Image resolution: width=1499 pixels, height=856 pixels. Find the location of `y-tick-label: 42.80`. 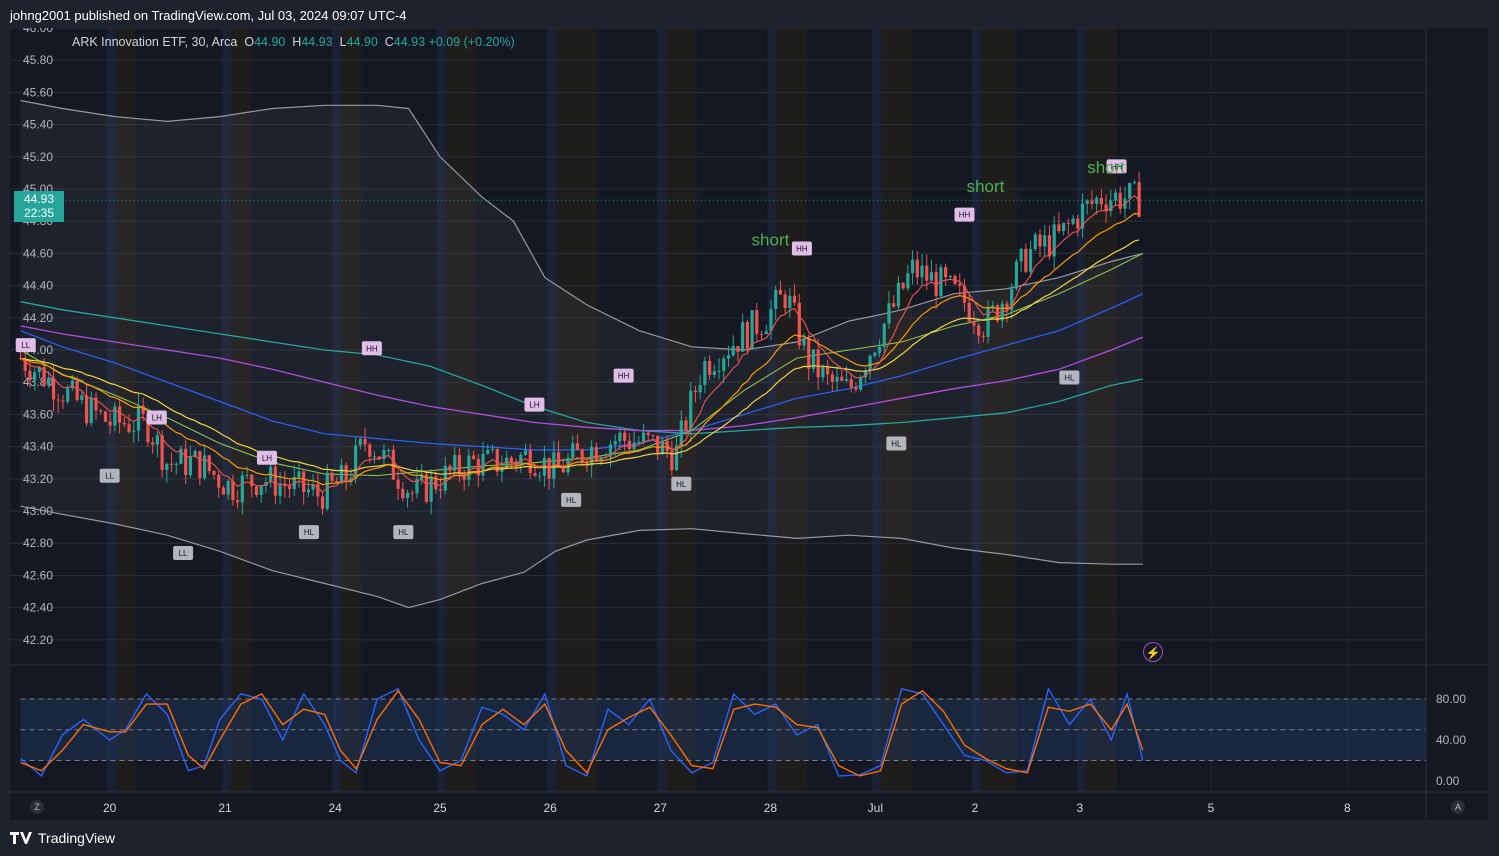

y-tick-label: 42.80 is located at coordinates (38, 543).